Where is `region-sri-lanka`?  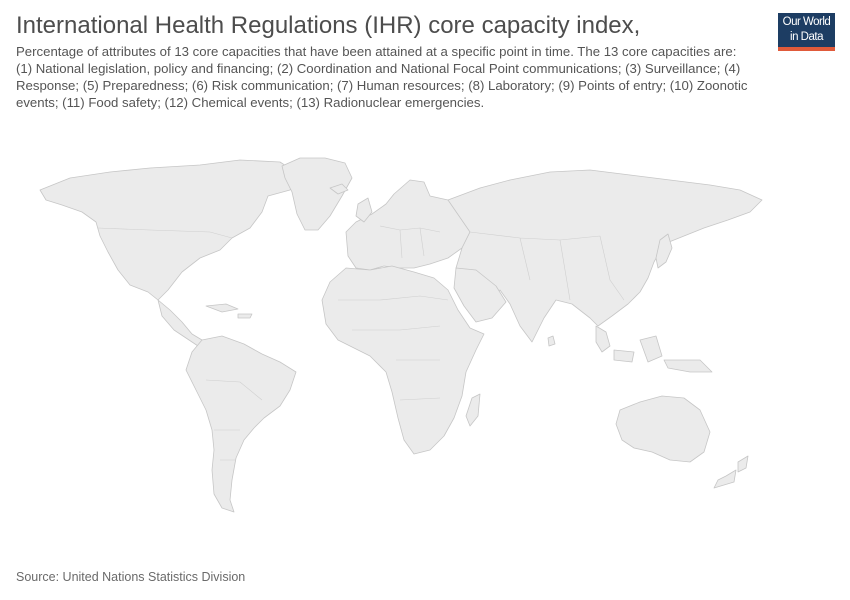
region-sri-lanka is located at coordinates (551, 341).